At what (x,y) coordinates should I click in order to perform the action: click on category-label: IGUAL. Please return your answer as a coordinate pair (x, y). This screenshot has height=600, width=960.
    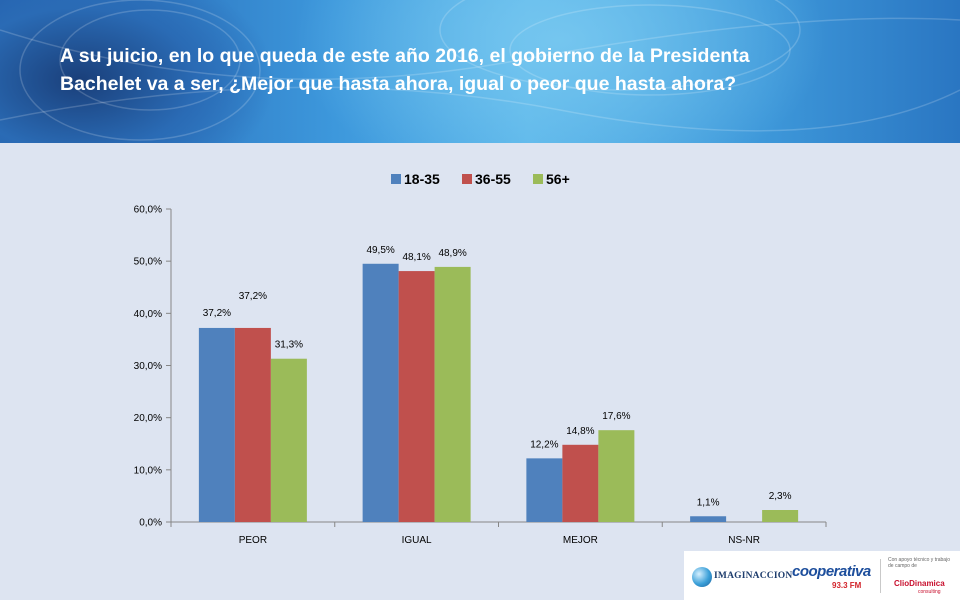
    Looking at the image, I should click on (417, 540).